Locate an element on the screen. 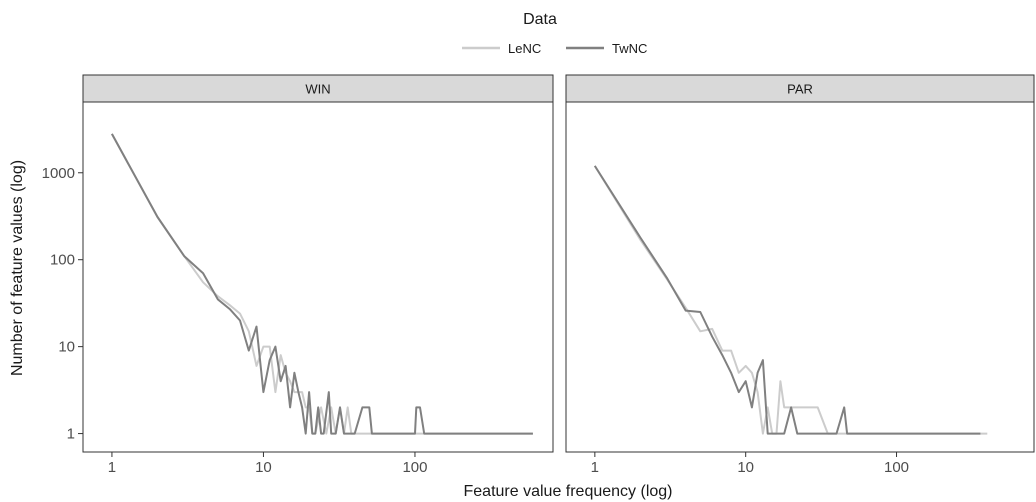  x-tick-label-win: 100 is located at coordinates (414, 467).